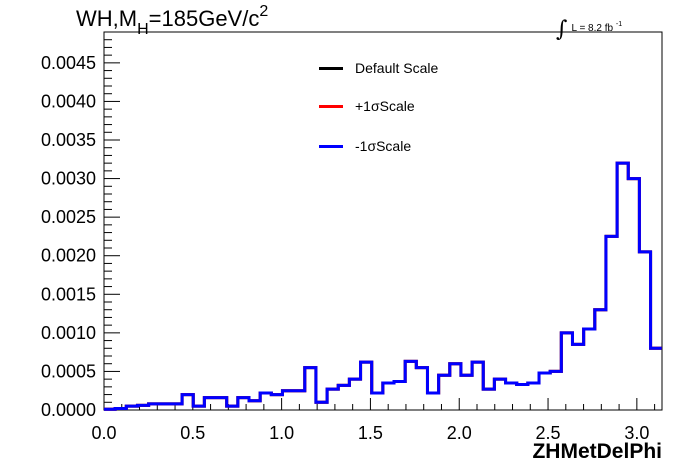 This screenshot has width=696, height=472. Describe the element at coordinates (68, 101) in the screenshot. I see `y-tick-label: 0.0040` at that location.